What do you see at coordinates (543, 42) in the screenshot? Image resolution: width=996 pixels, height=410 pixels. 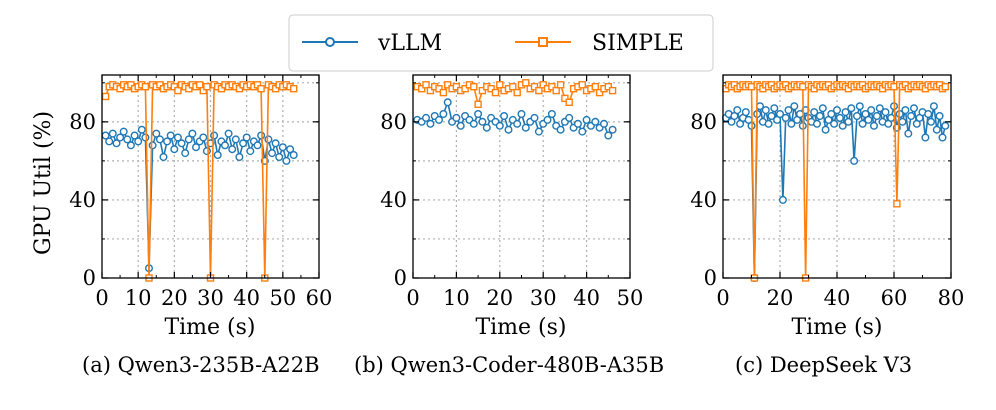 I see `legend-simple-marker` at bounding box center [543, 42].